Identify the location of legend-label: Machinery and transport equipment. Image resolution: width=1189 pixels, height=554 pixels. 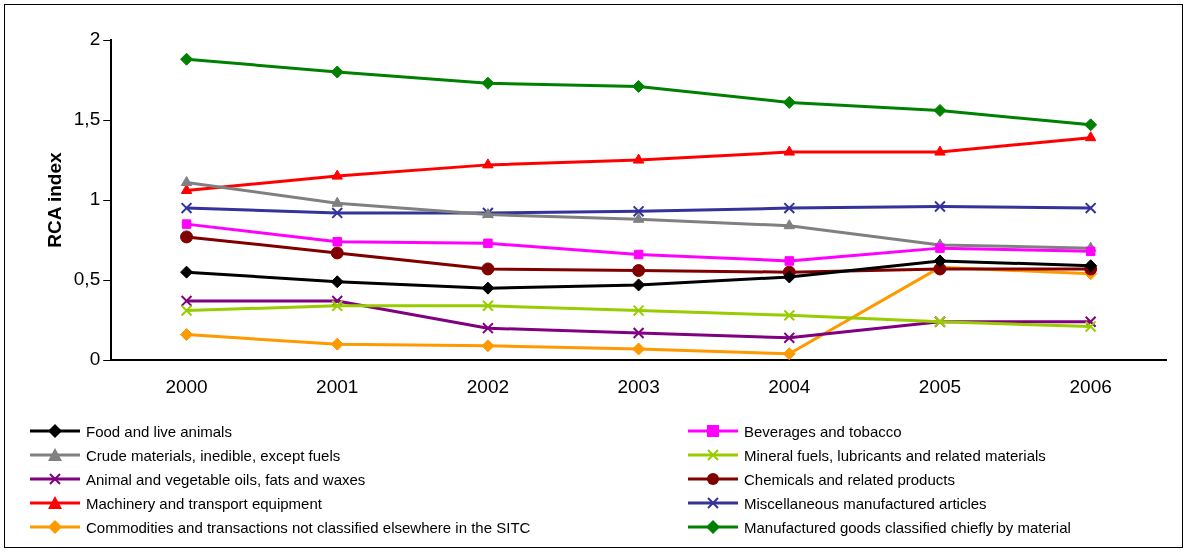
(204, 503).